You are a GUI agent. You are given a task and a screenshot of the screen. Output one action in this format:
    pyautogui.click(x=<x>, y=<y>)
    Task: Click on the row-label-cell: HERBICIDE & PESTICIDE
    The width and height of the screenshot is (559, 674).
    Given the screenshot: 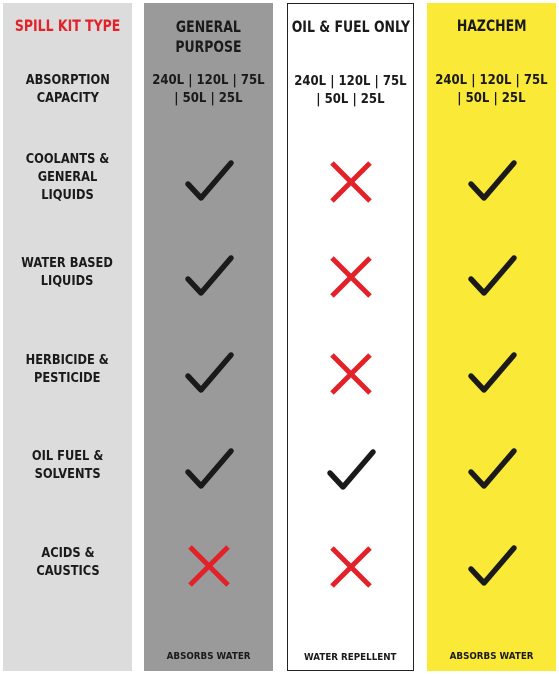 What is the action you would take?
    pyautogui.click(x=67, y=370)
    